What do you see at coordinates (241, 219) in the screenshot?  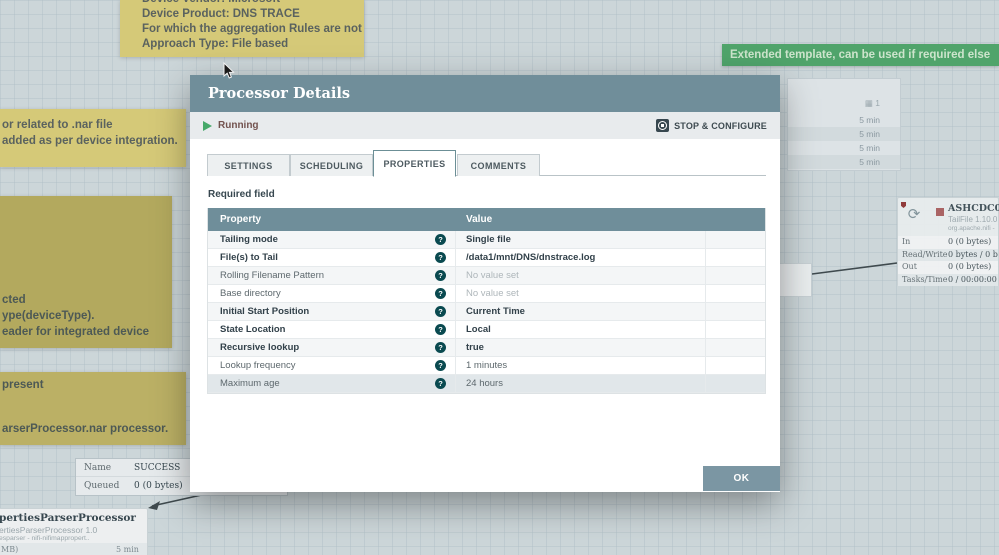 I see `column-header-property: Property` at bounding box center [241, 219].